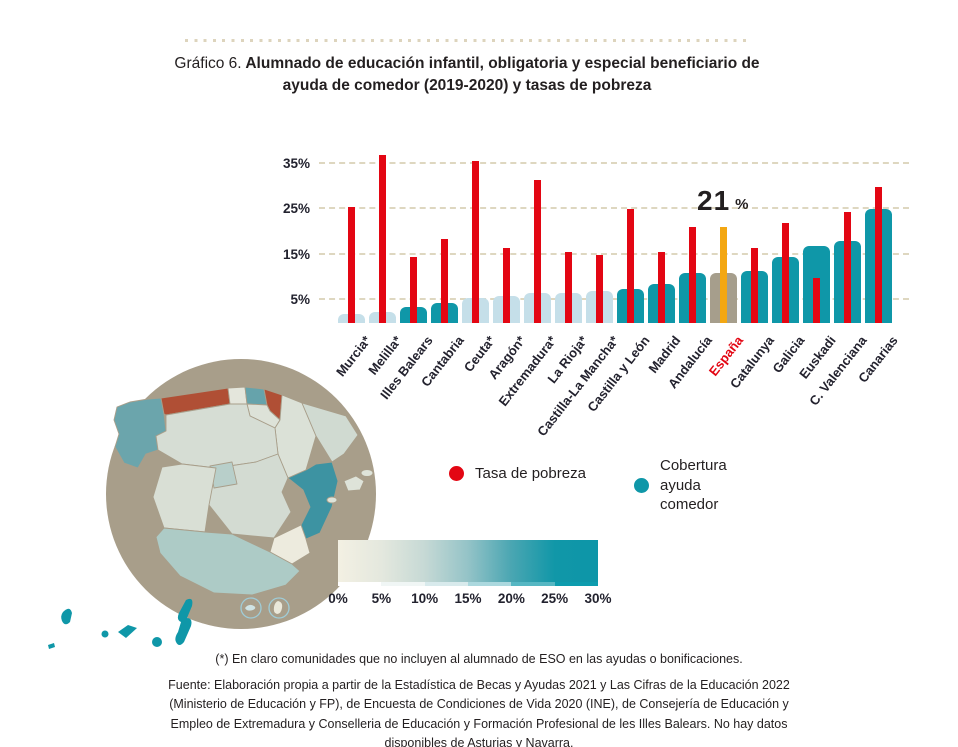  I want to click on y-axis-labels: 5% 15% 25% 35%, so click(284, 232).